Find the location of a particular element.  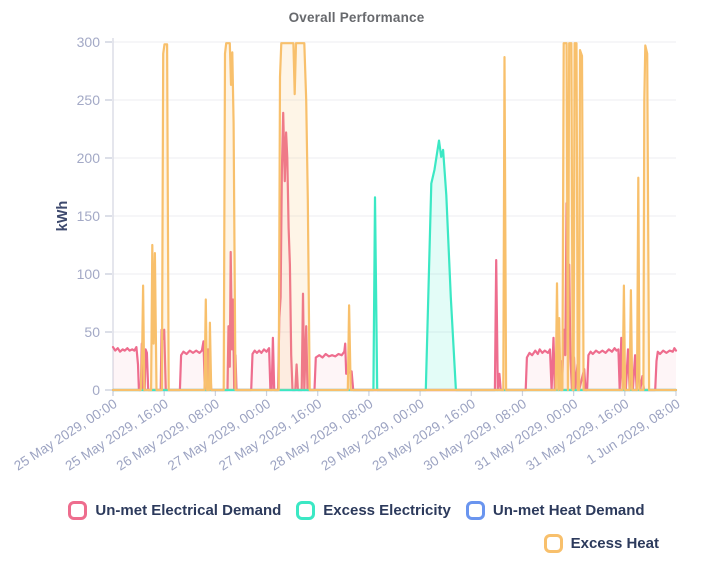

y-axis-title: kWh is located at coordinates (63, 216).